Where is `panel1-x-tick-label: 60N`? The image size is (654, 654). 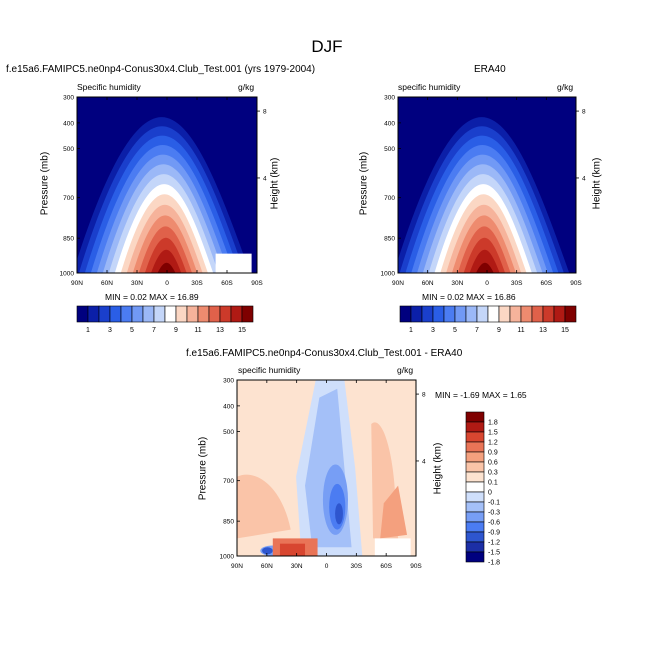 panel1-x-tick-label: 60N is located at coordinates (107, 283).